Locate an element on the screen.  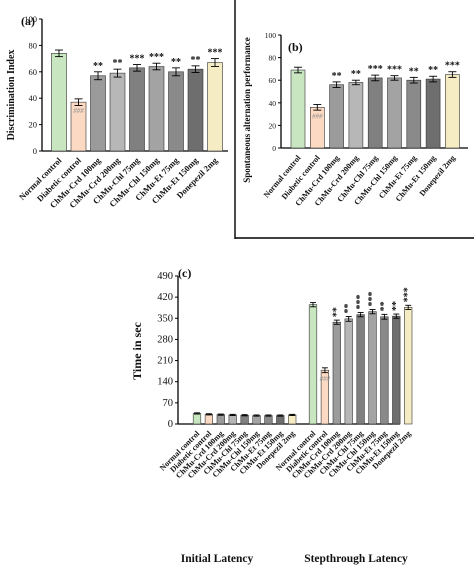
panel-c-group-1-significance-1: ### is located at coordinates (325, 379).